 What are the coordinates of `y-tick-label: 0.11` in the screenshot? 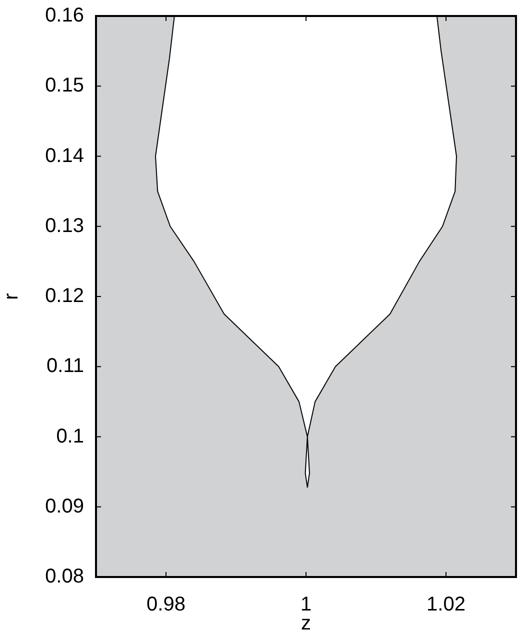 It's located at (65, 366).